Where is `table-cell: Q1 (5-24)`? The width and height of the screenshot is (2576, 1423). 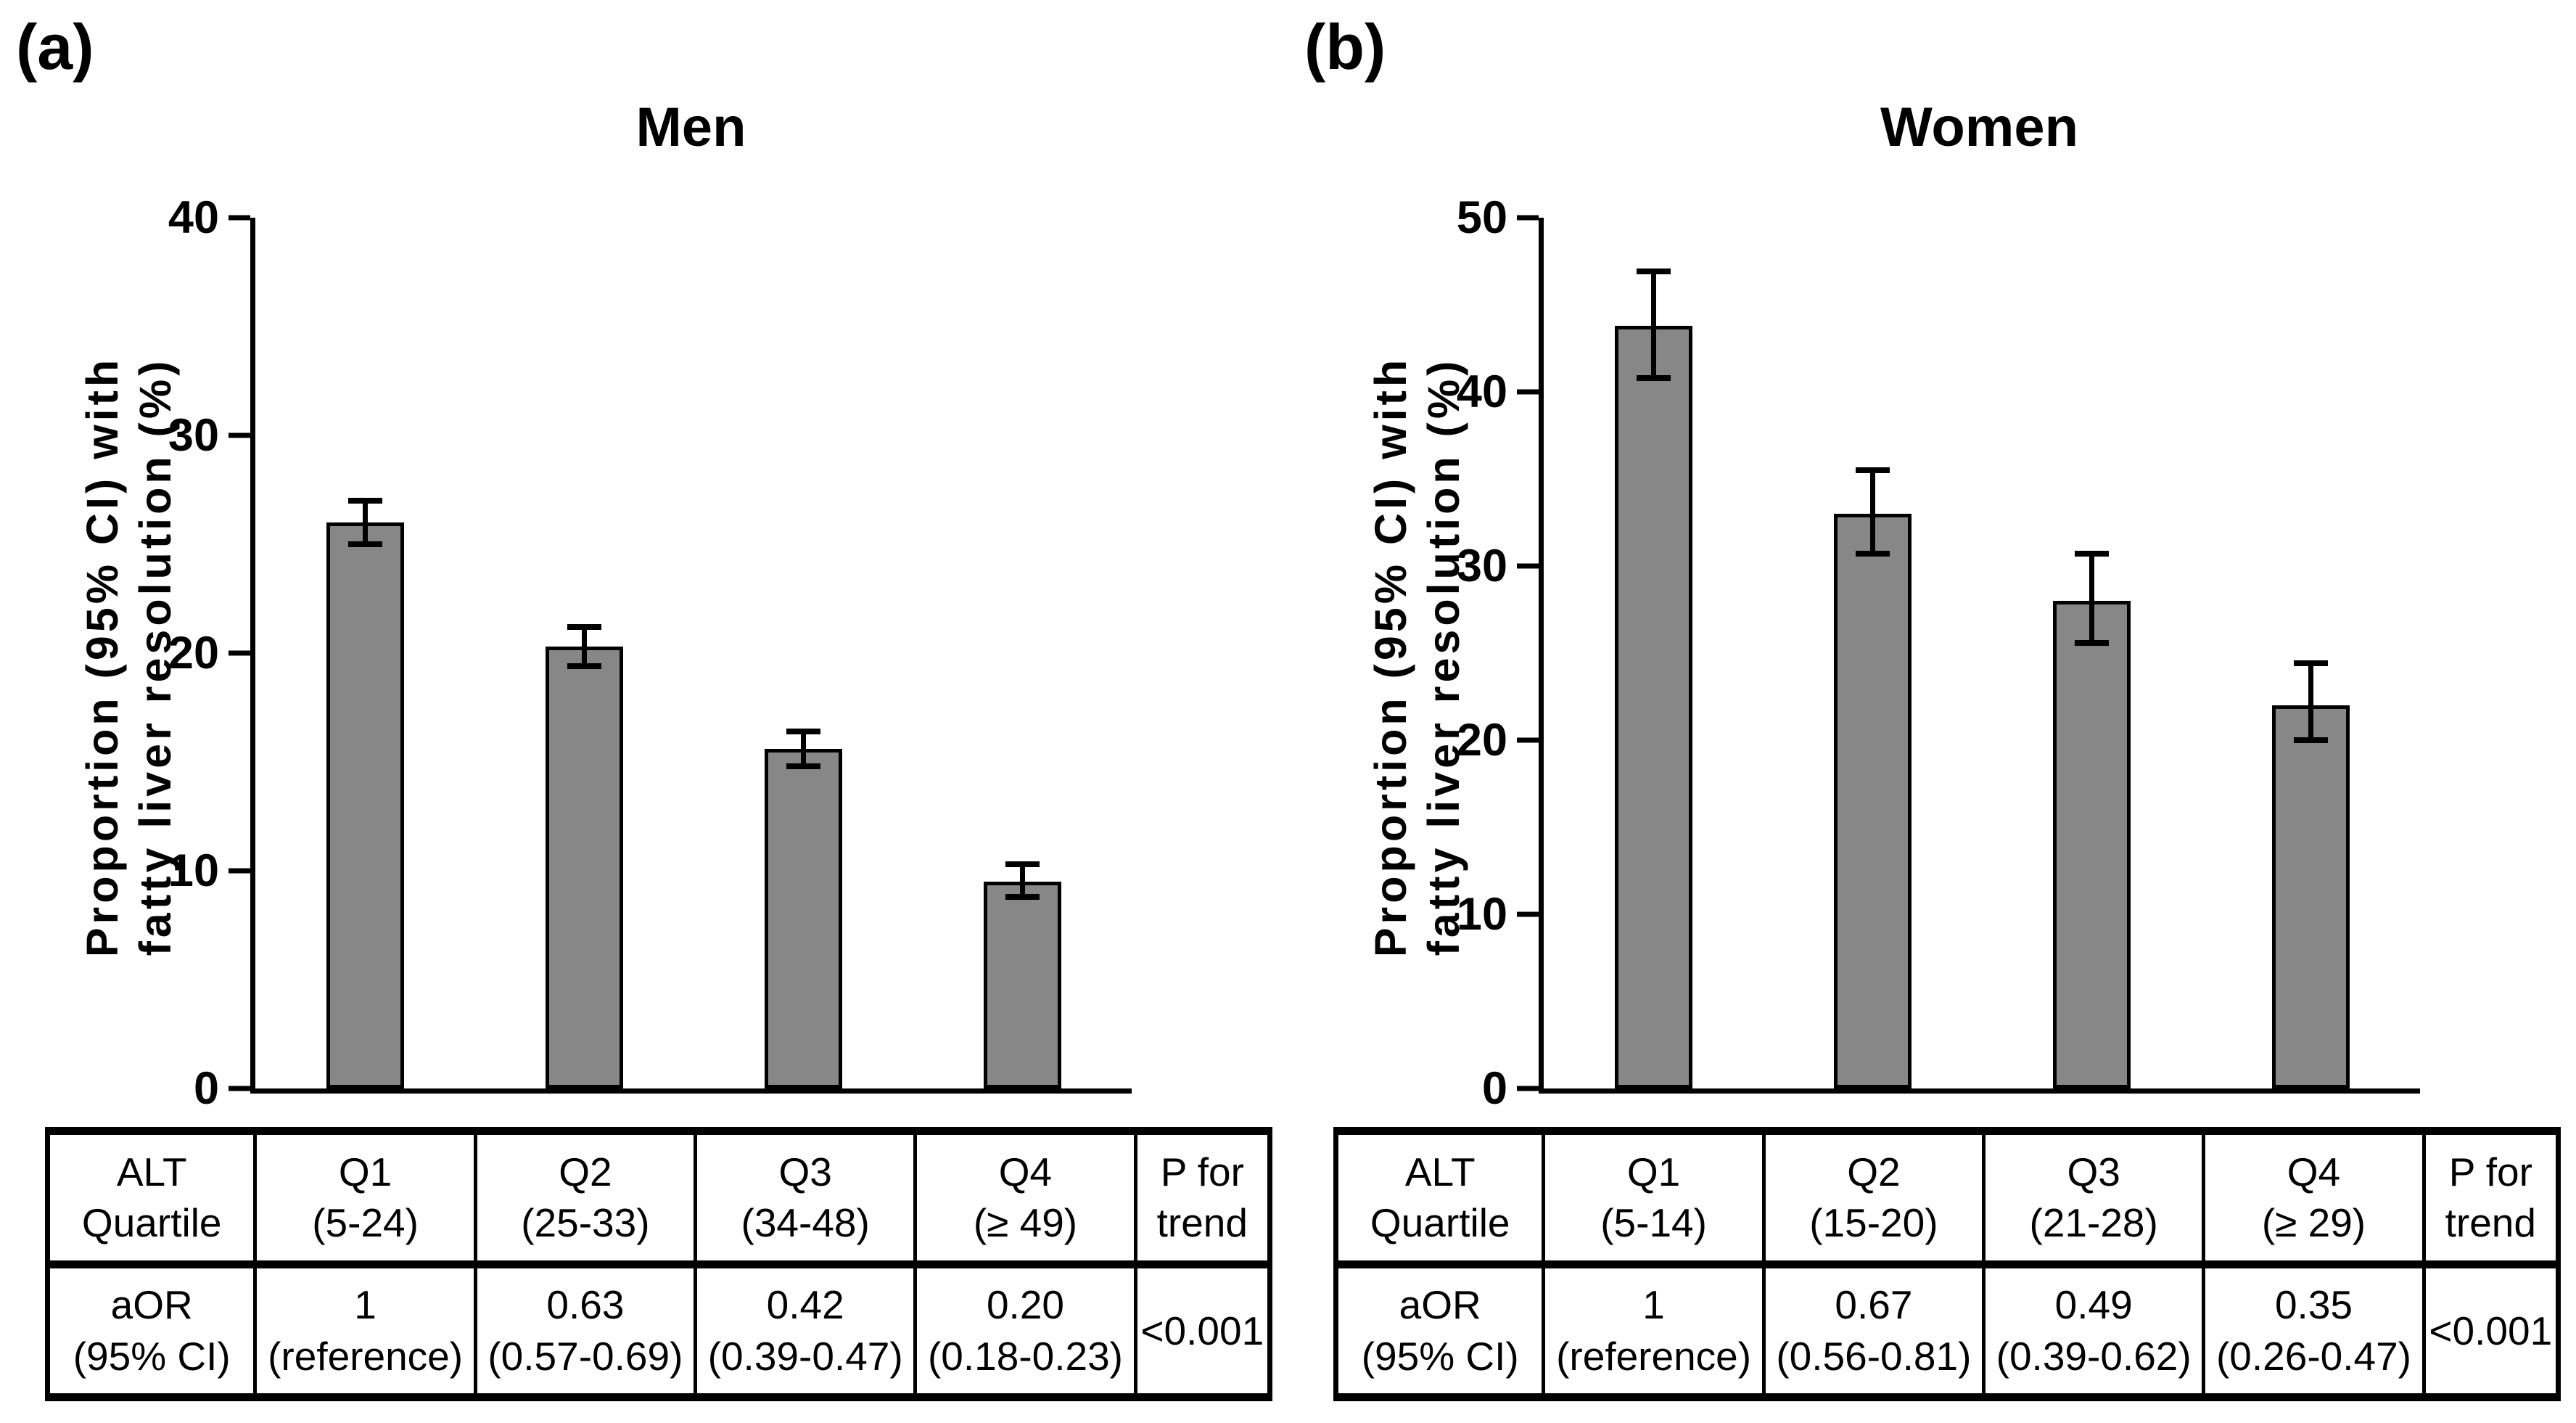
table-cell: Q1 (5-24) is located at coordinates (365, 1198).